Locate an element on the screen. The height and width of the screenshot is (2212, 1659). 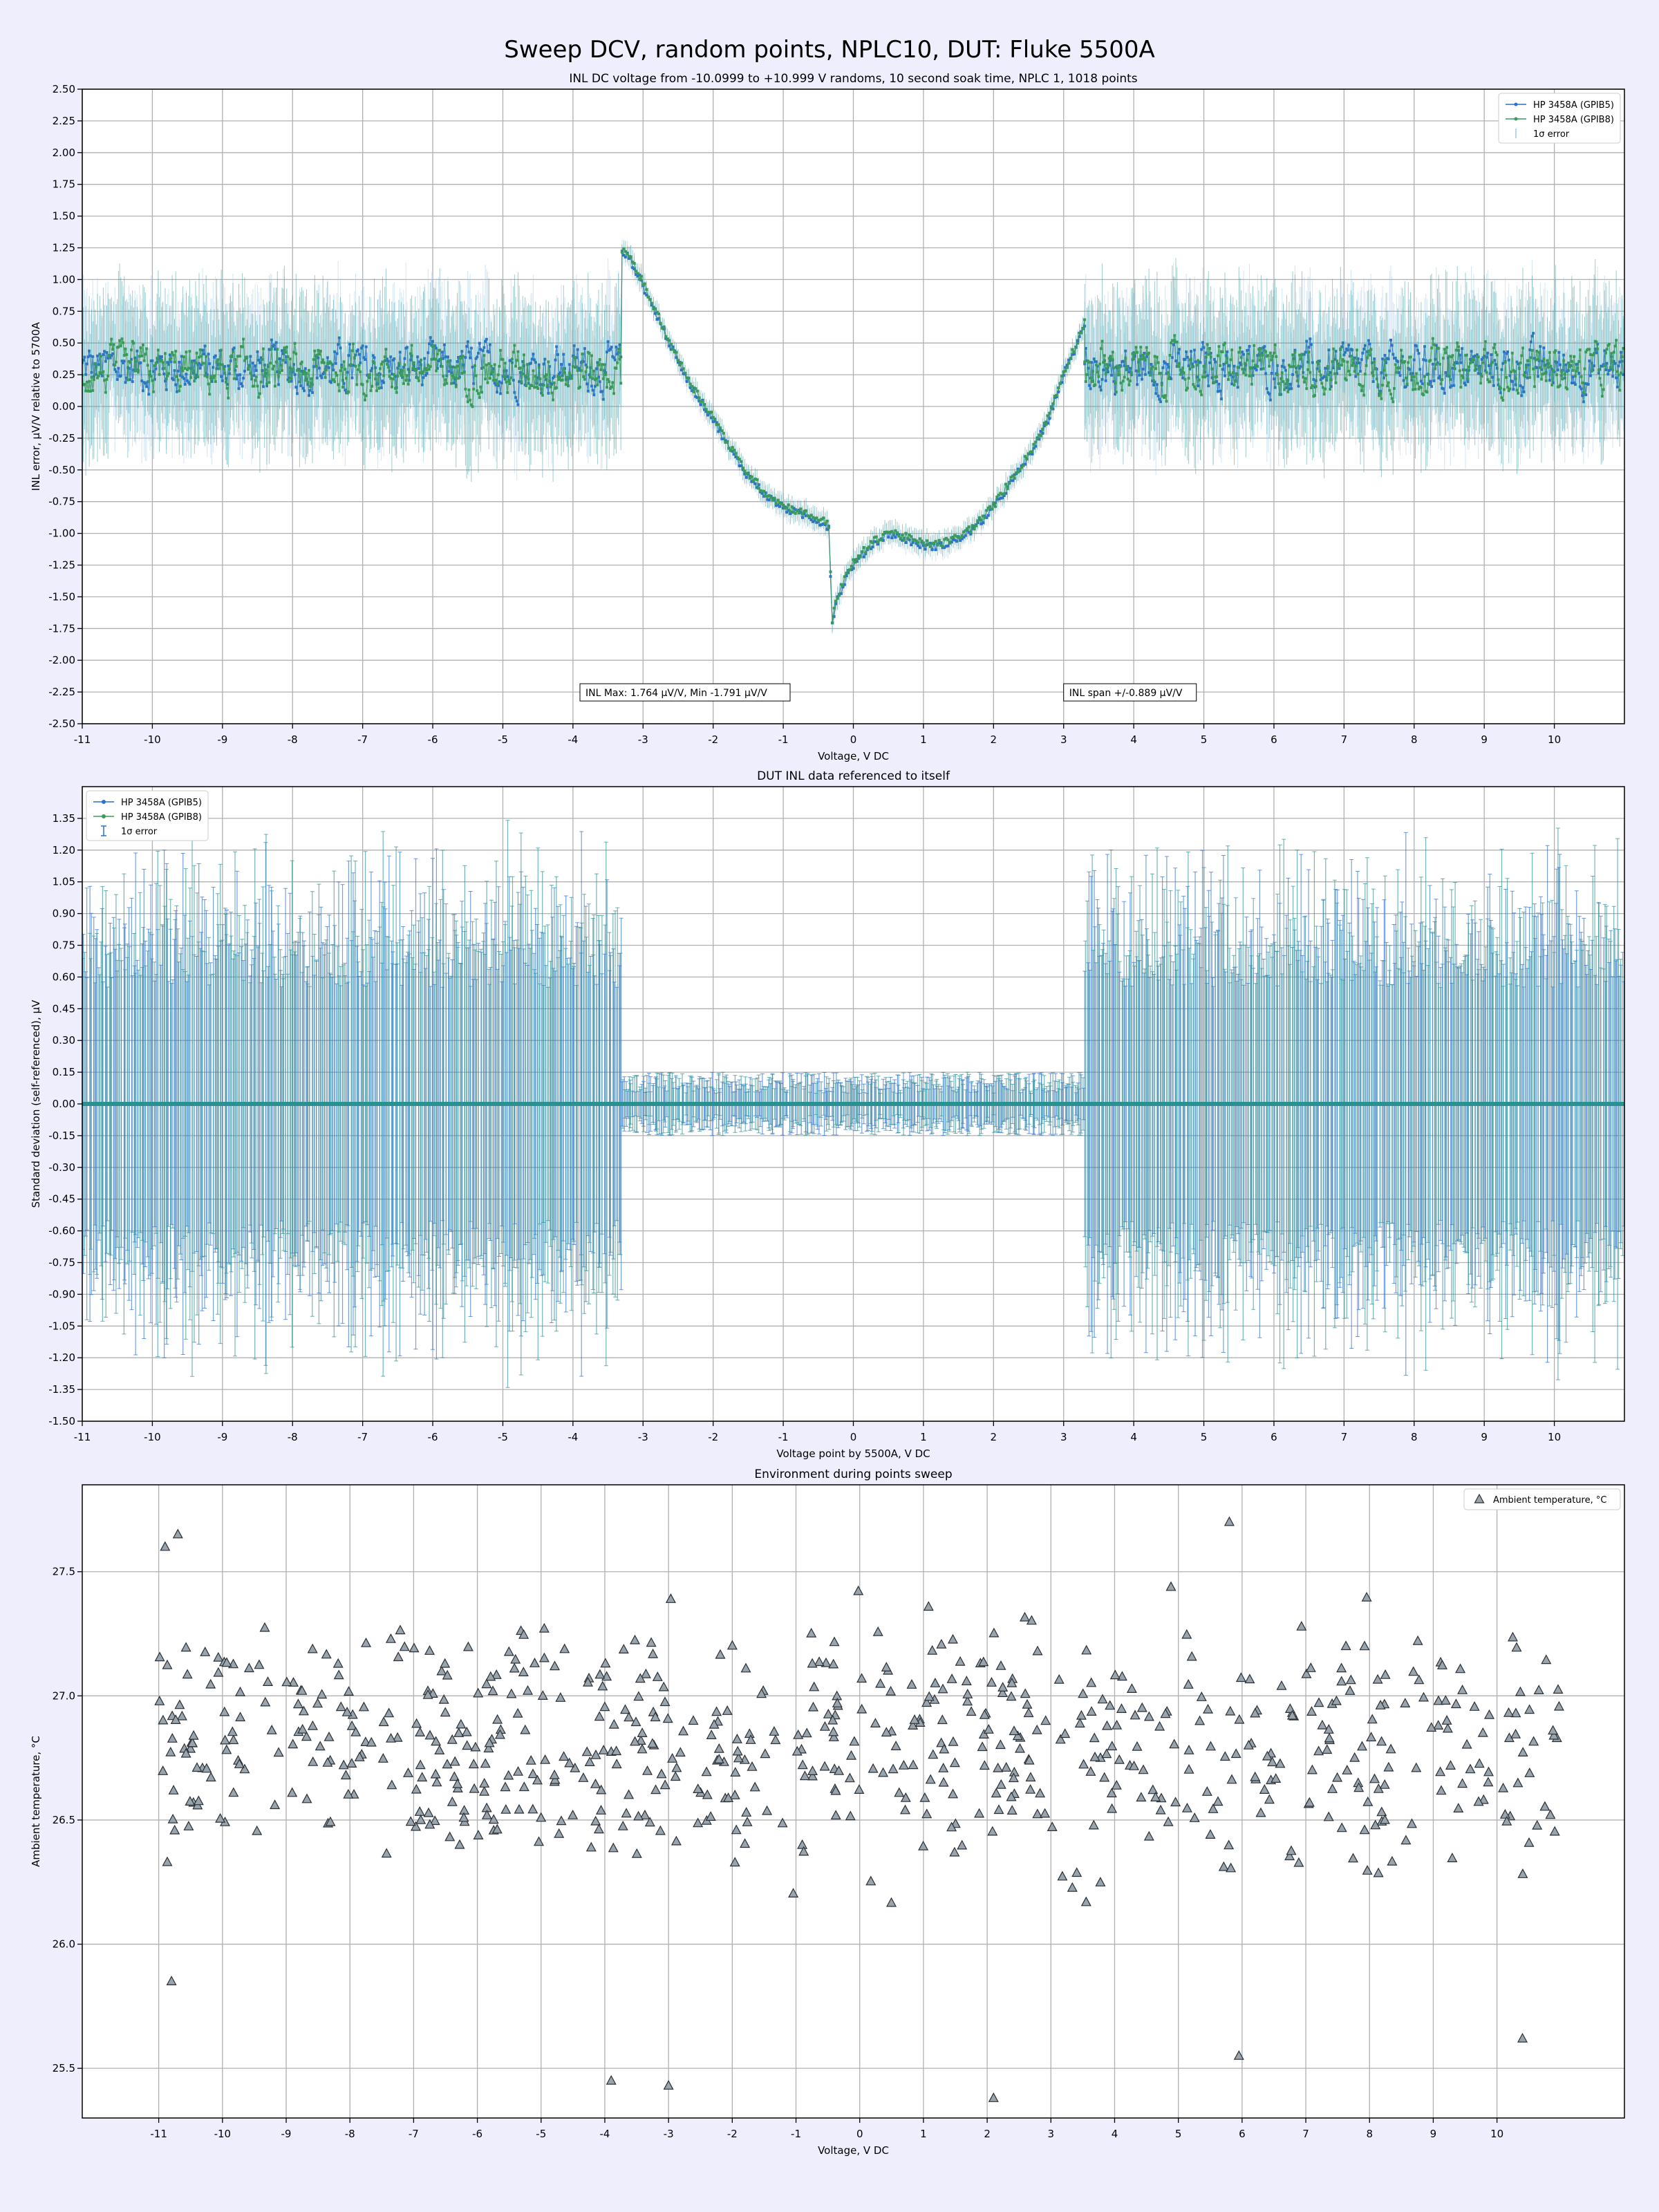
x-tick-label: 8 is located at coordinates (1414, 1437).